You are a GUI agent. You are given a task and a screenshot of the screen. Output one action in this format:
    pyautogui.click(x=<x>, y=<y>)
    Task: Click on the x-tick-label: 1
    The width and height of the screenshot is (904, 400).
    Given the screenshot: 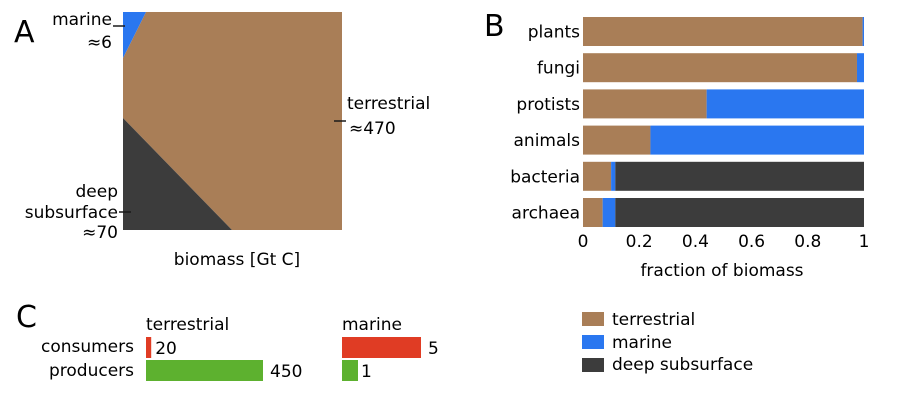 What is the action you would take?
    pyautogui.click(x=864, y=242)
    